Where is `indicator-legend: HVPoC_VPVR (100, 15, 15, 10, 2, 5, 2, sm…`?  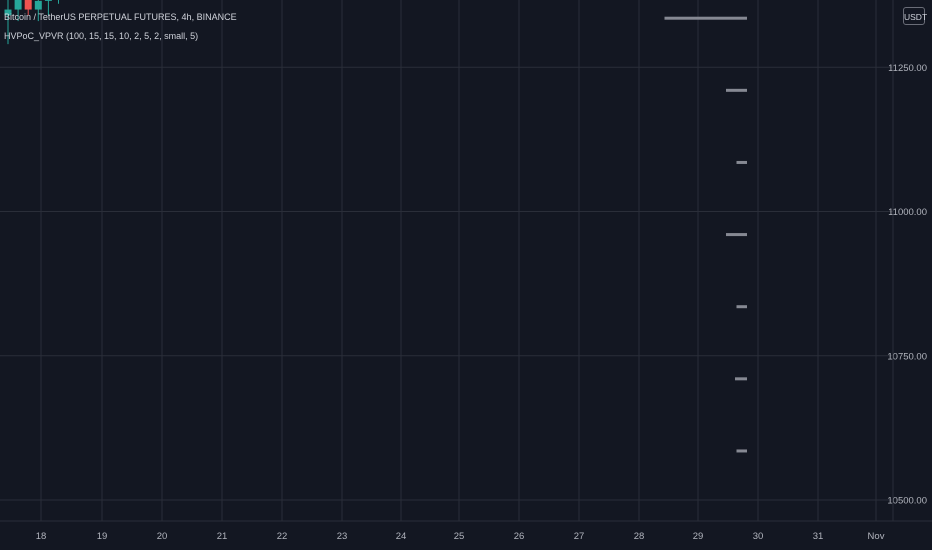 indicator-legend: HVPoC_VPVR (100, 15, 15, 10, 2, 5, 2, sm… is located at coordinates (101, 36).